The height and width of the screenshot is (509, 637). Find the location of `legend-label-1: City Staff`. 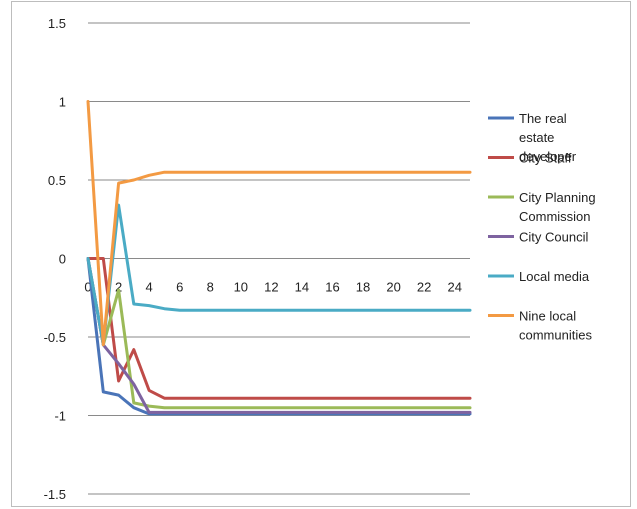

legend-label-1: City Staff is located at coordinates (545, 158).